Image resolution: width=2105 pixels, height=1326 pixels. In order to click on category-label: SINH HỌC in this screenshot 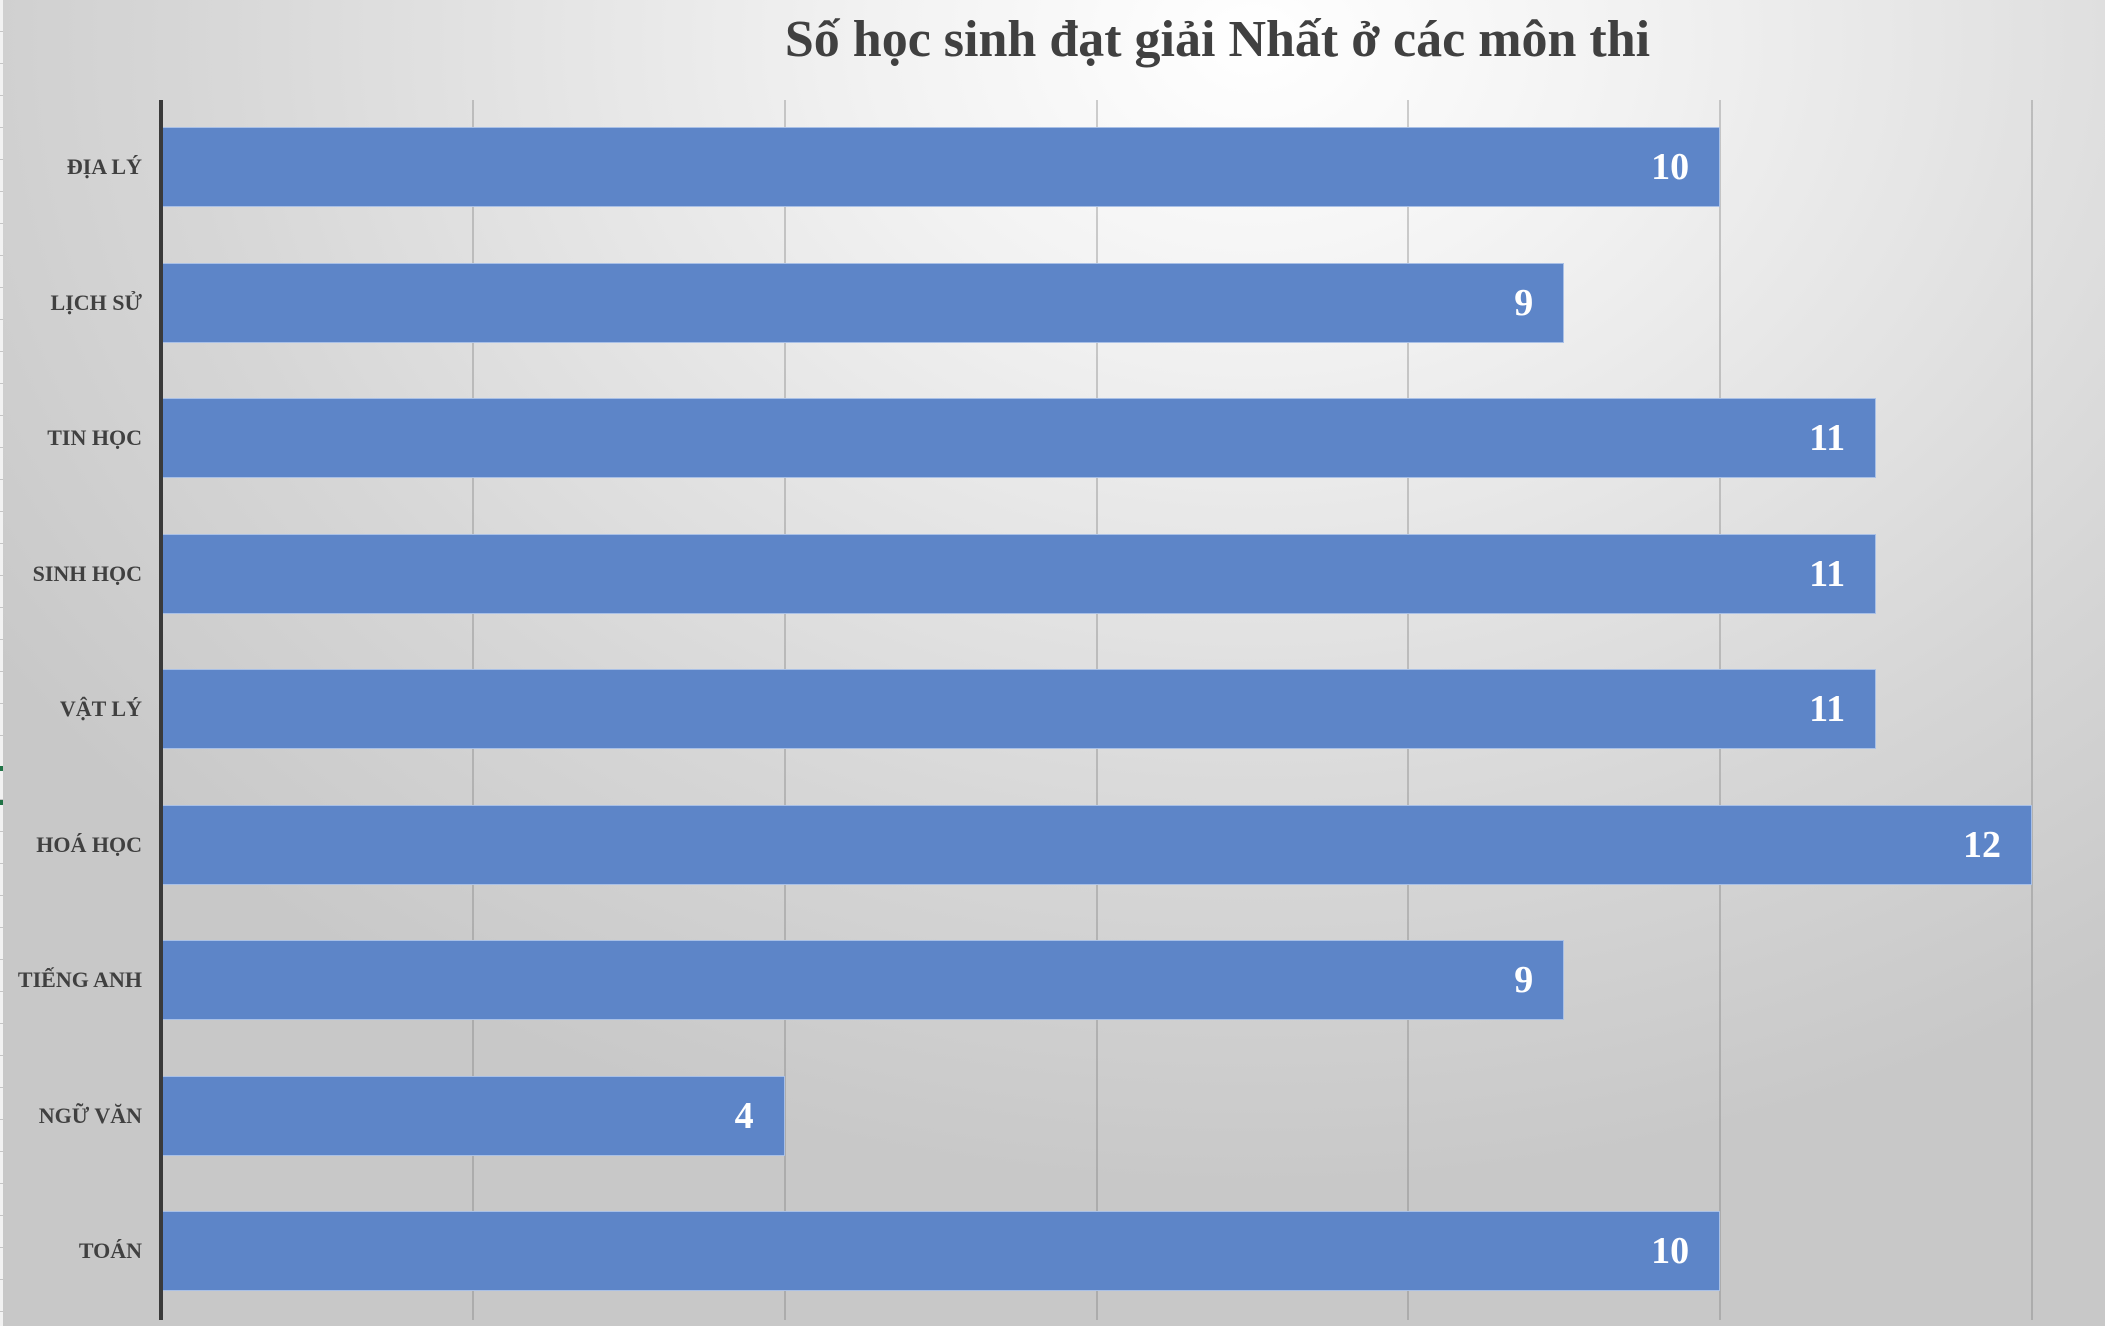, I will do `click(87, 573)`.